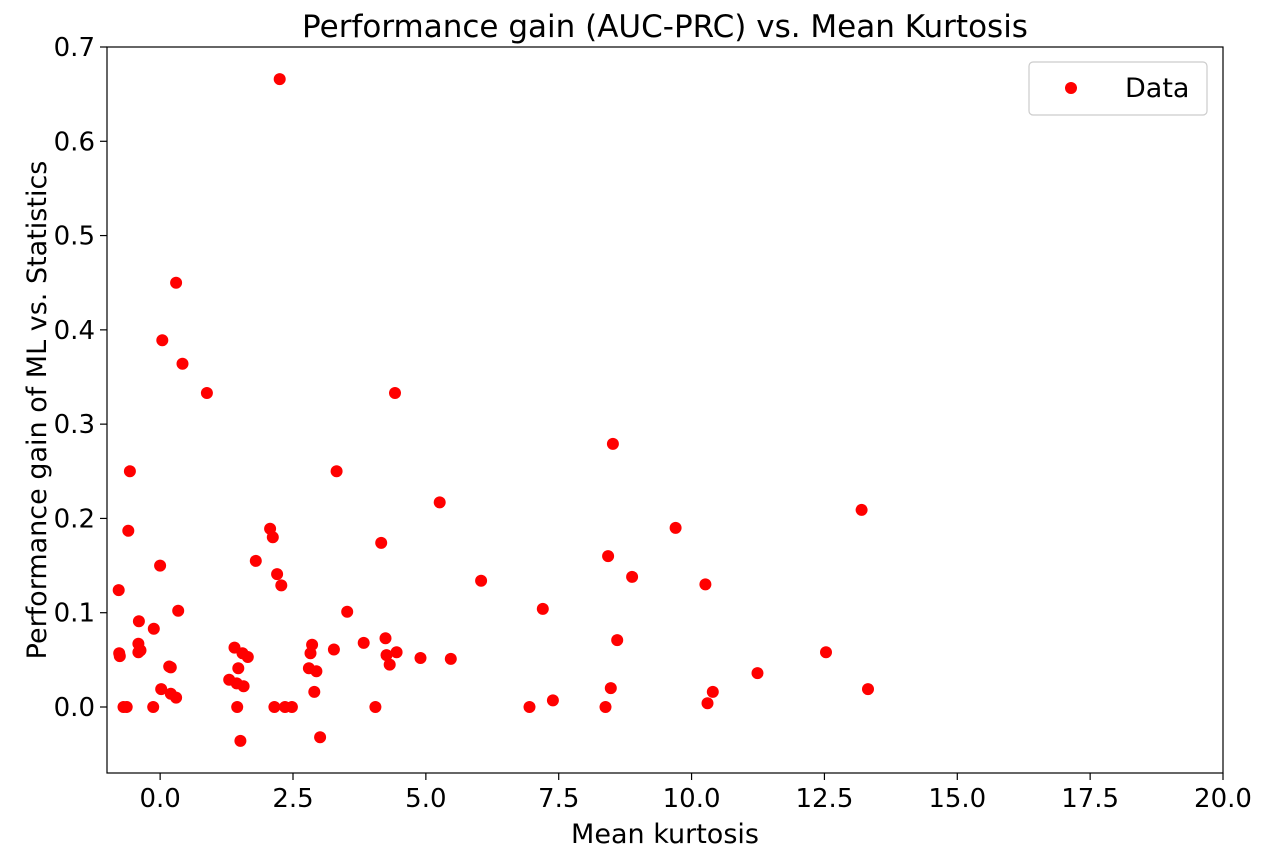 The height and width of the screenshot is (861, 1268). What do you see at coordinates (159, 799) in the screenshot?
I see `x-tick-label: 0.0` at bounding box center [159, 799].